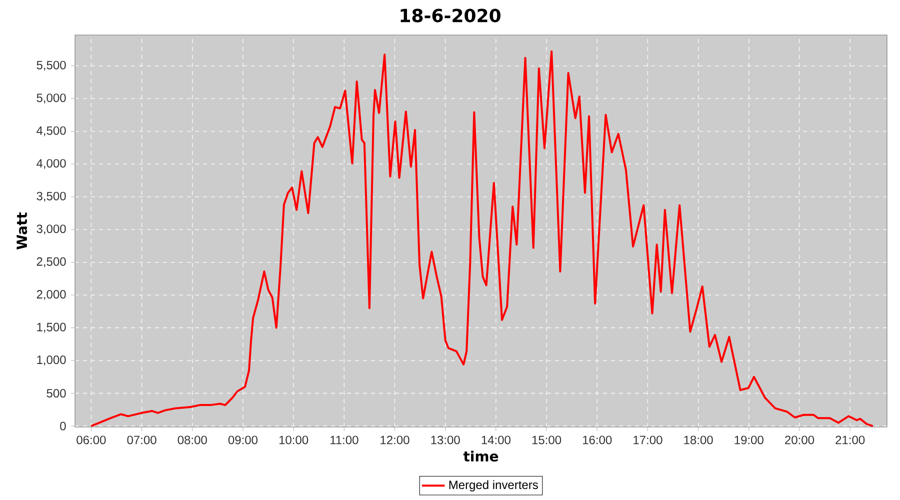 The image size is (900, 500). Describe the element at coordinates (850, 440) in the screenshot. I see `x-tick-label: 21:00` at that location.